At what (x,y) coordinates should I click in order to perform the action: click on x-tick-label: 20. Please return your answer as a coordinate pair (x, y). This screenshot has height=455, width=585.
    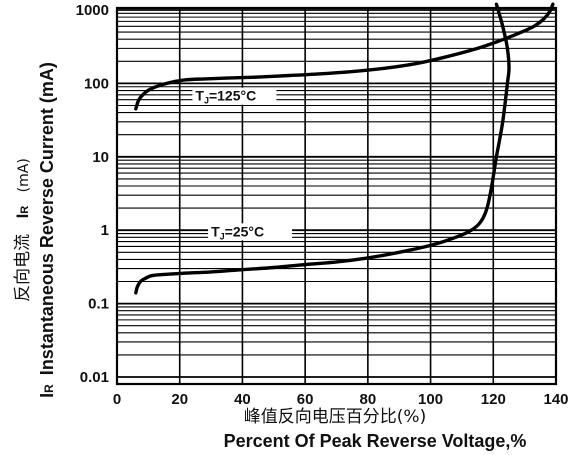
    Looking at the image, I should click on (179, 399).